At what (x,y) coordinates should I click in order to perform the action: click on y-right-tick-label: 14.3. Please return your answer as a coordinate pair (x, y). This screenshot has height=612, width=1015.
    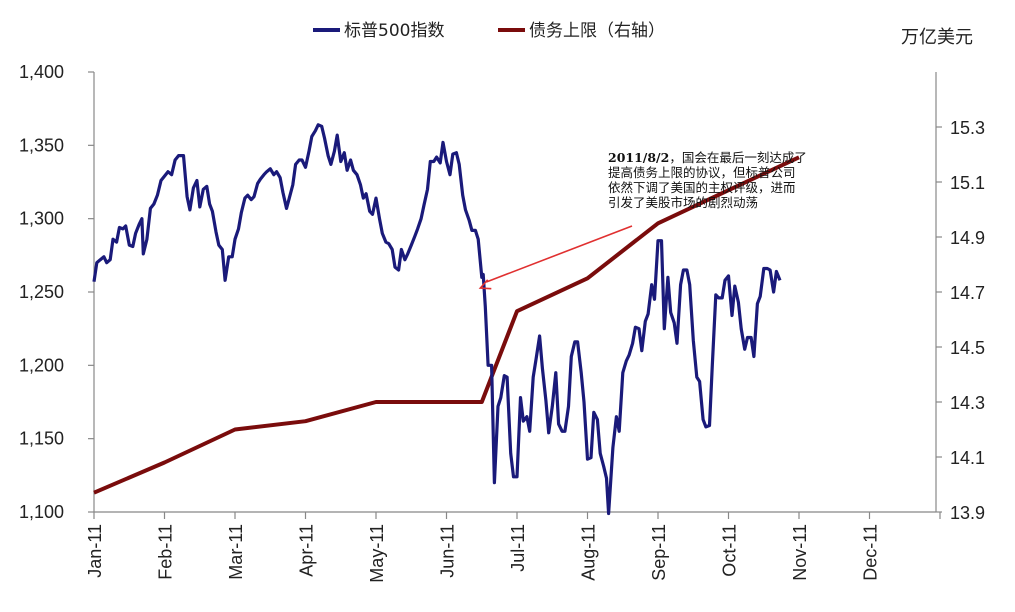
    Looking at the image, I should click on (967, 403).